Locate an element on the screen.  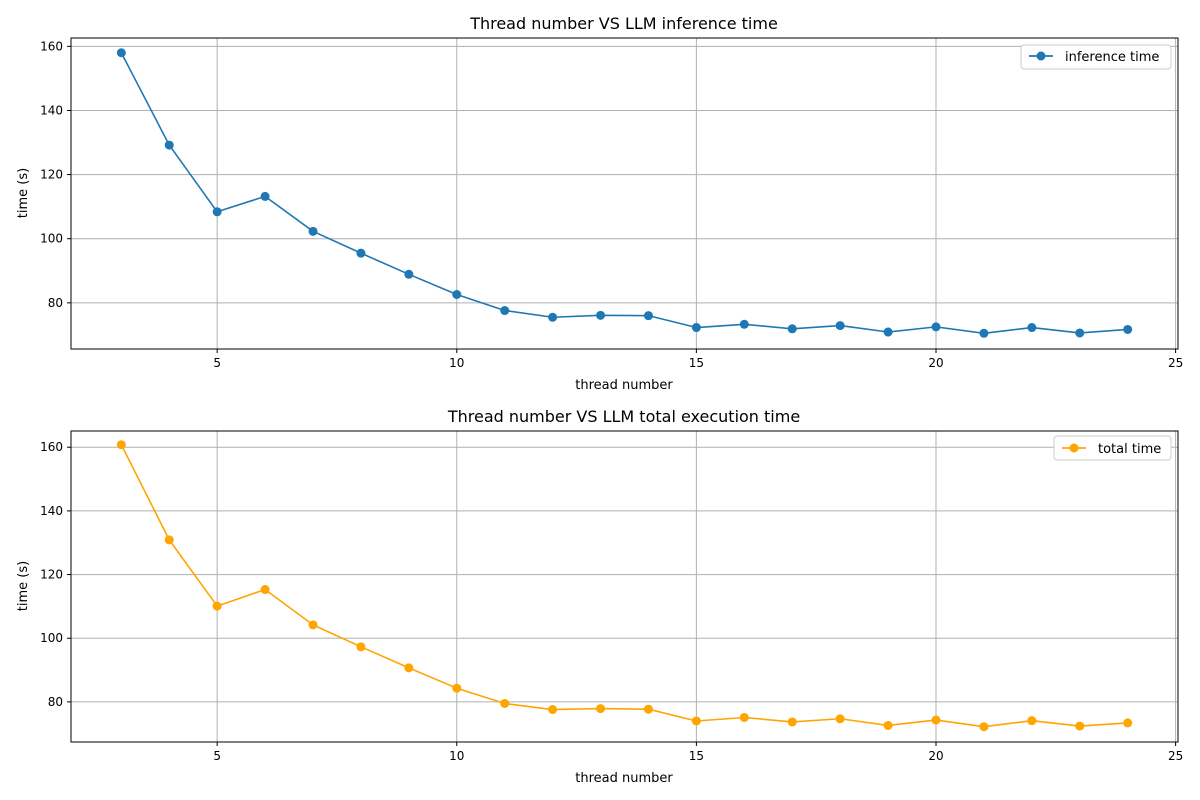
chart-title: Thread number VS LLM inference time is located at coordinates (623, 23).